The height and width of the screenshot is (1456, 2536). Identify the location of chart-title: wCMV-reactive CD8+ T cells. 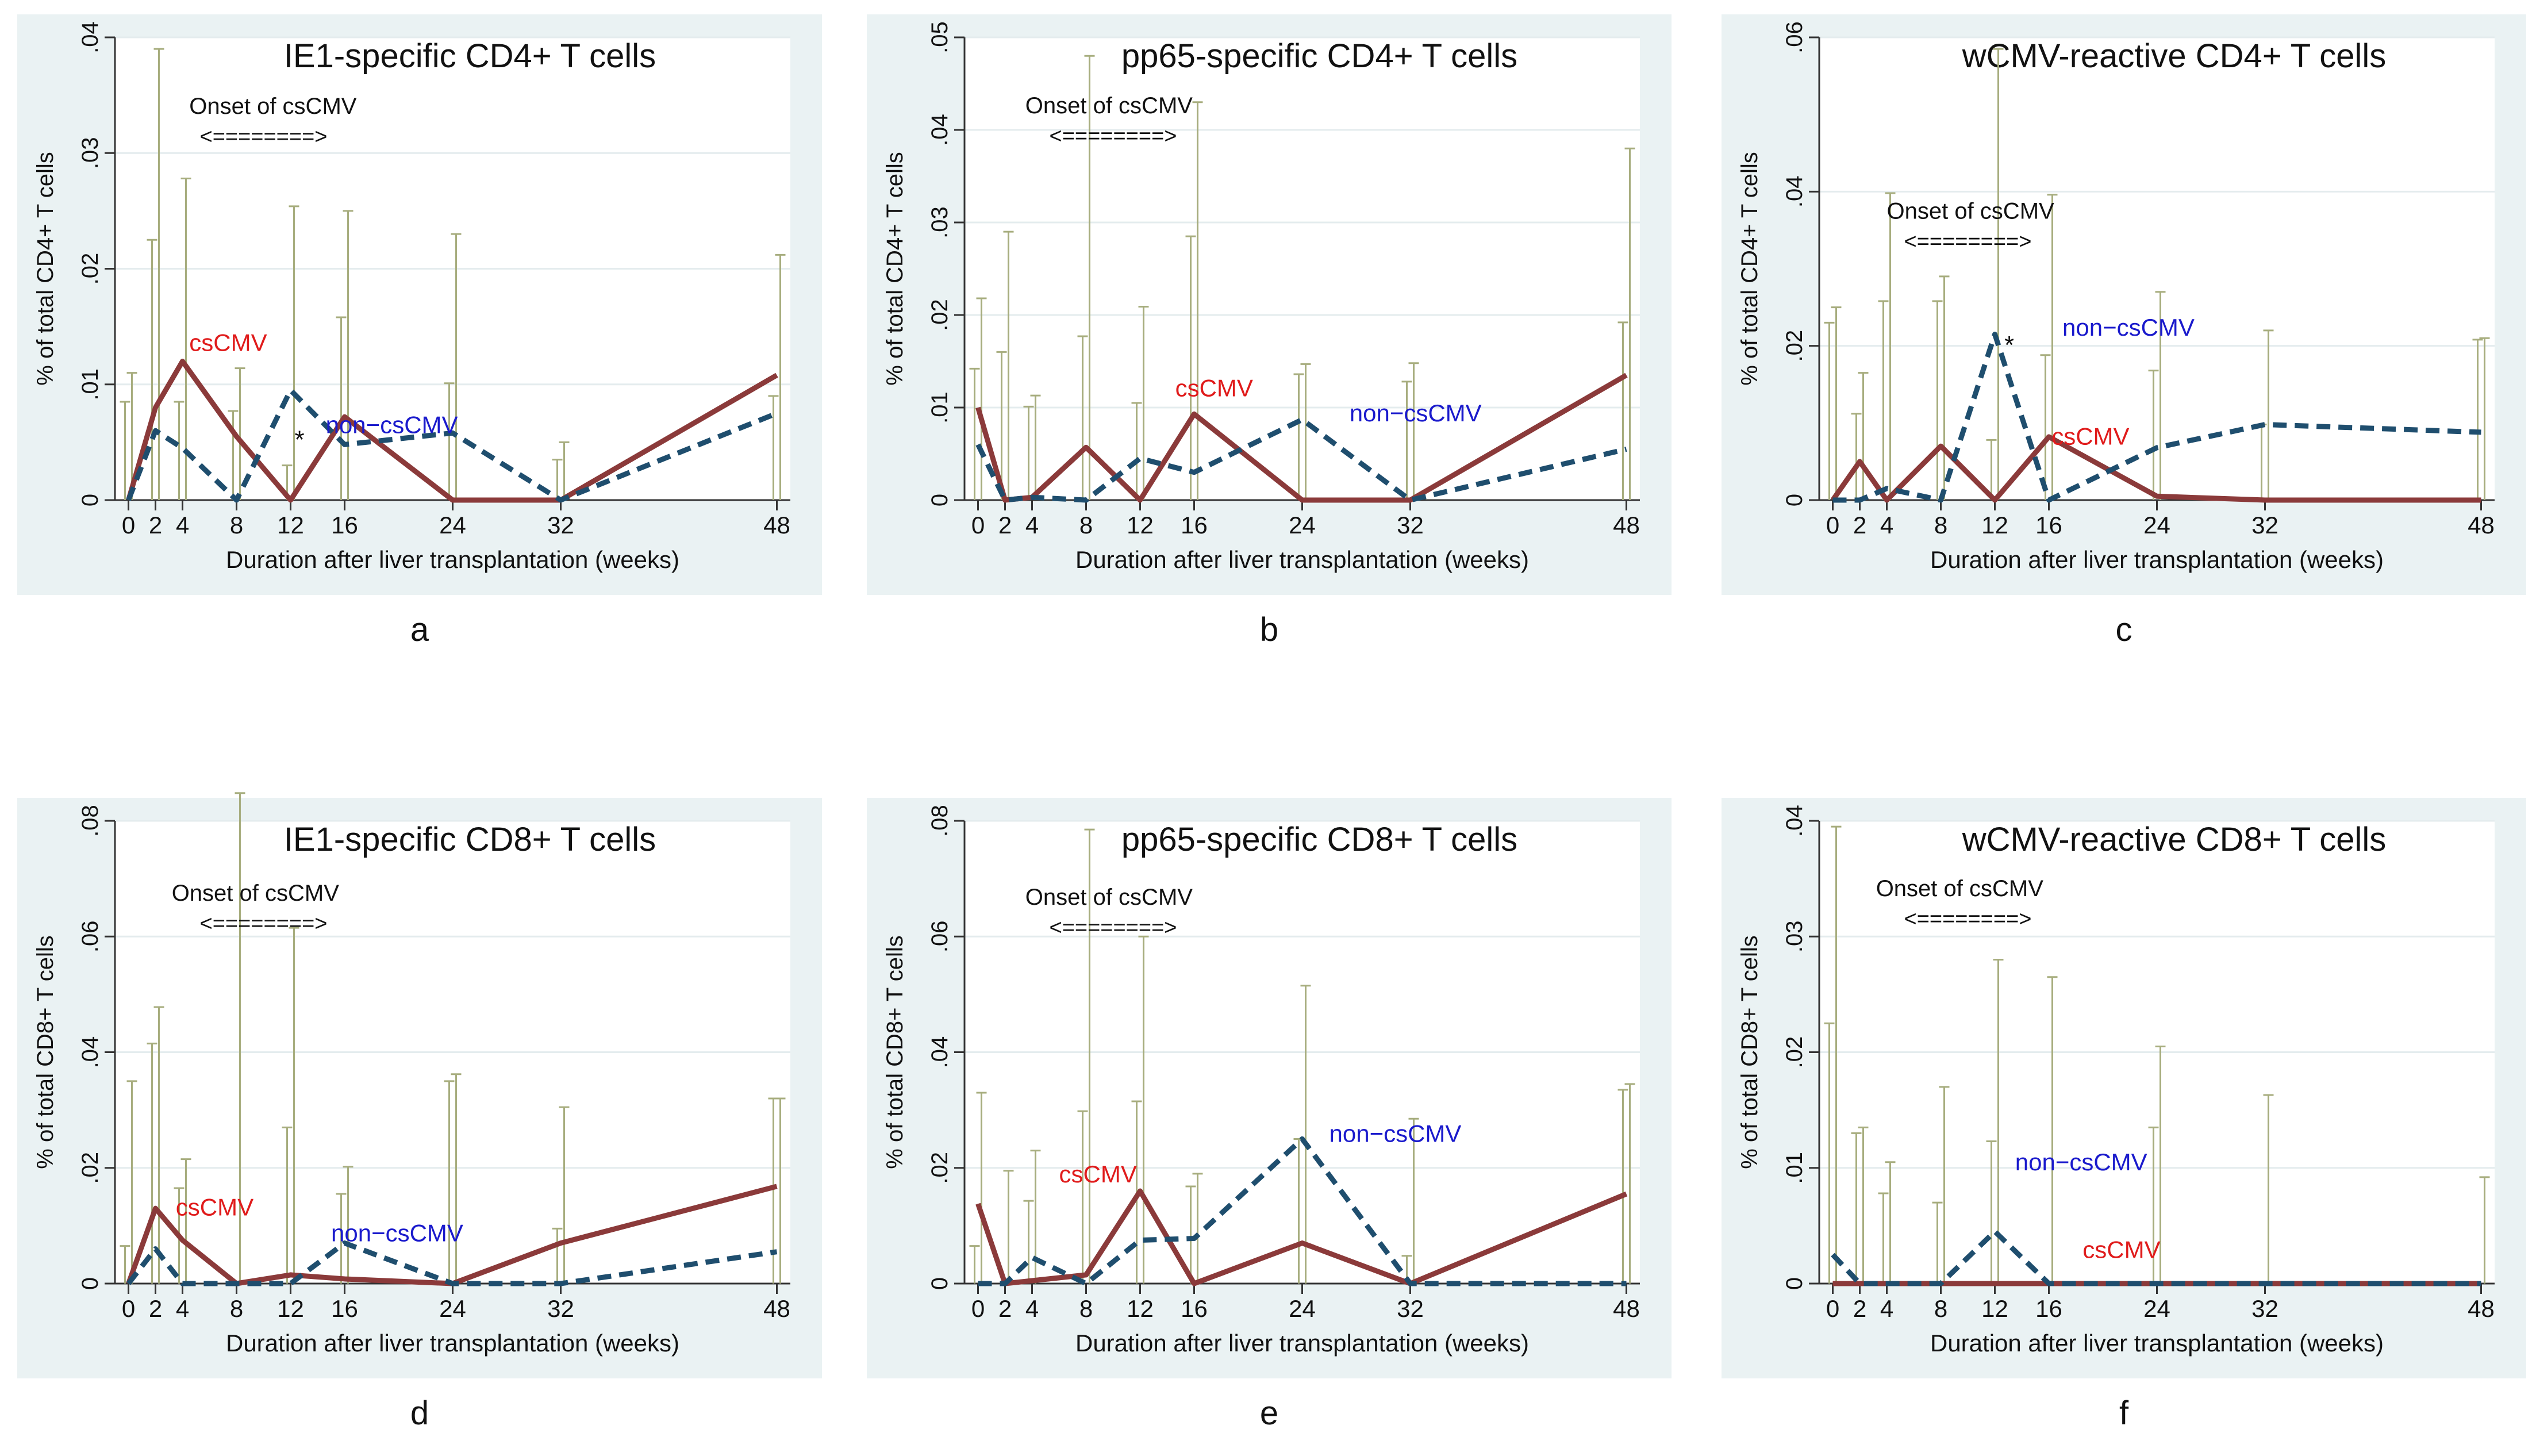
(2174, 840).